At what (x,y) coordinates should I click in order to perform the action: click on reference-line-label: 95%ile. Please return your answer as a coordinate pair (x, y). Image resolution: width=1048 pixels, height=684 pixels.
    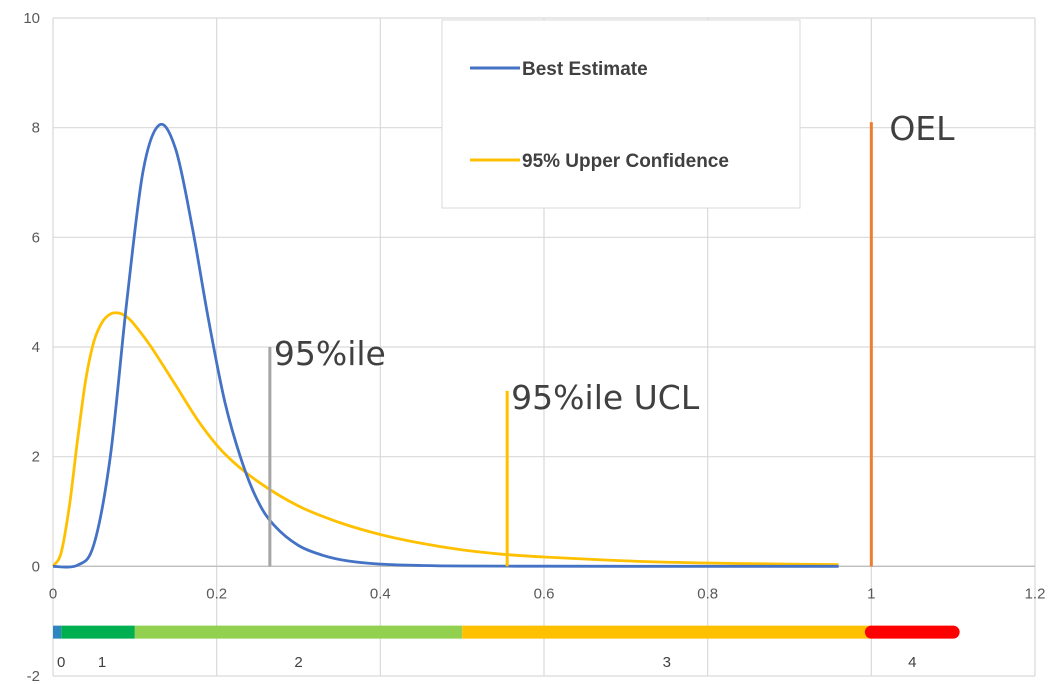
    Looking at the image, I should click on (330, 353).